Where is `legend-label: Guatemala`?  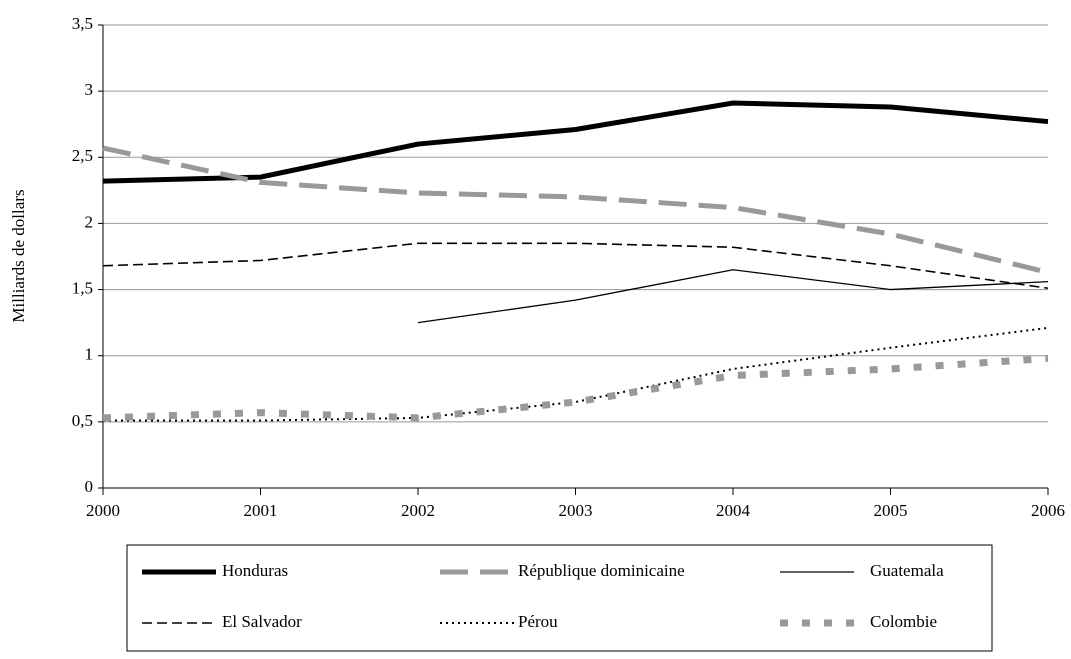 legend-label: Guatemala is located at coordinates (907, 570).